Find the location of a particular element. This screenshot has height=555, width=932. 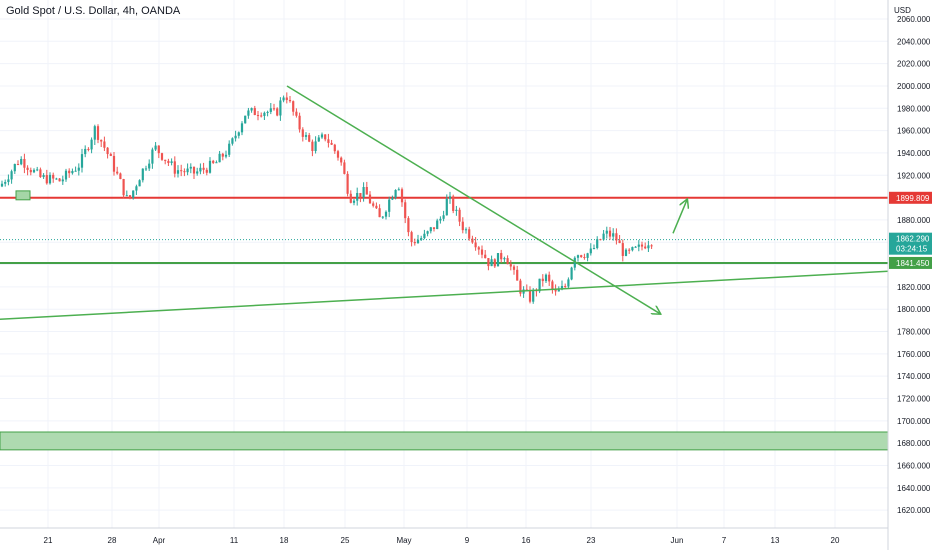

price-axis is located at coordinates (910, 275).